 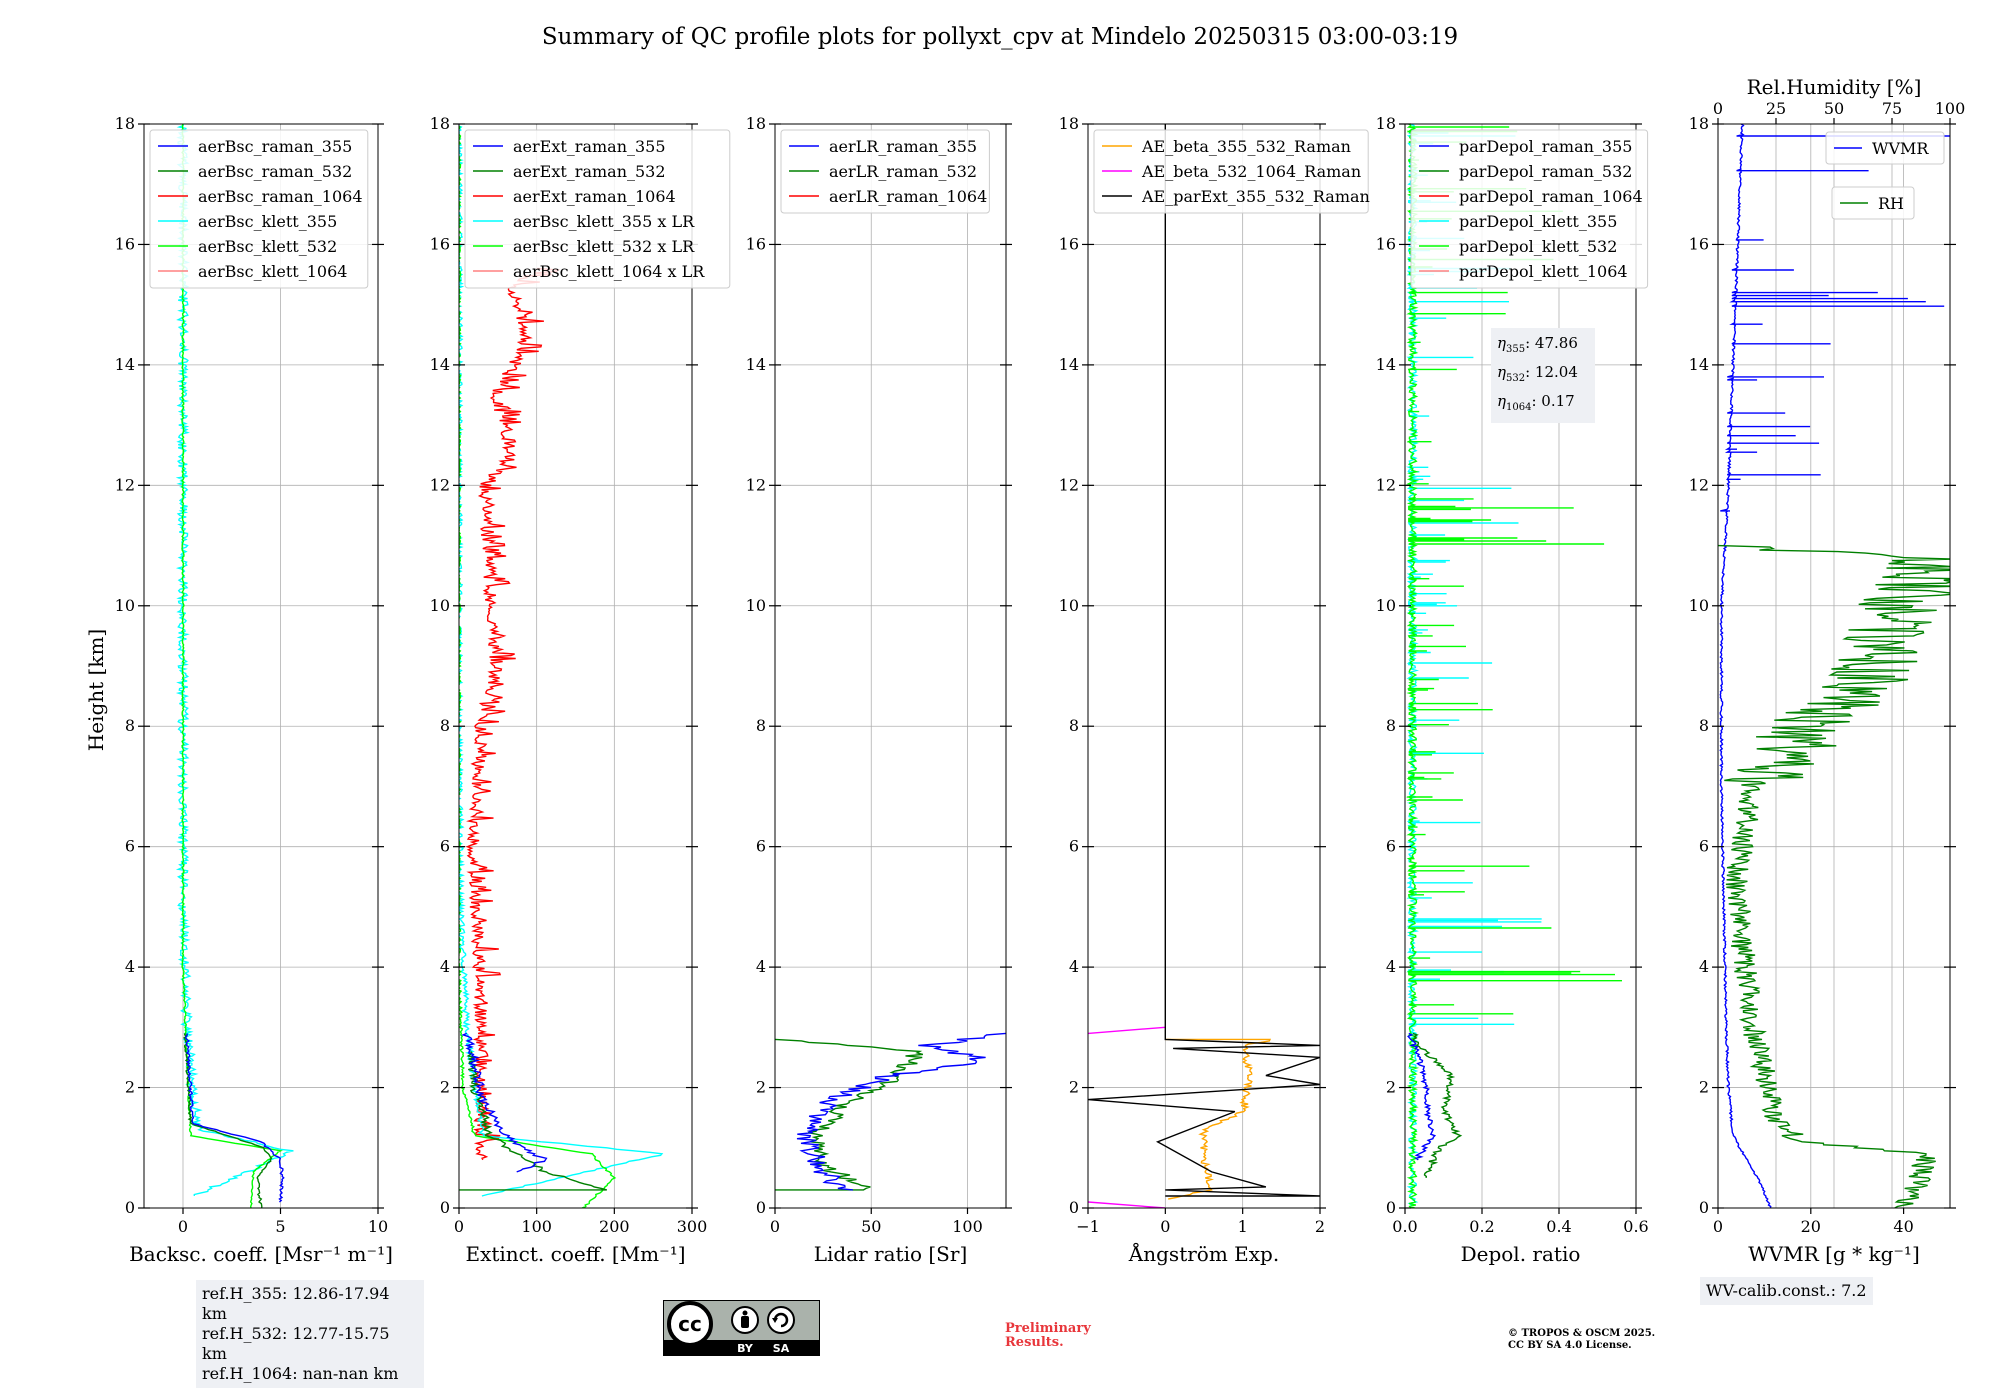 I want to click on preliminary-note: Preliminary Results., so click(x=1048, y=1336).